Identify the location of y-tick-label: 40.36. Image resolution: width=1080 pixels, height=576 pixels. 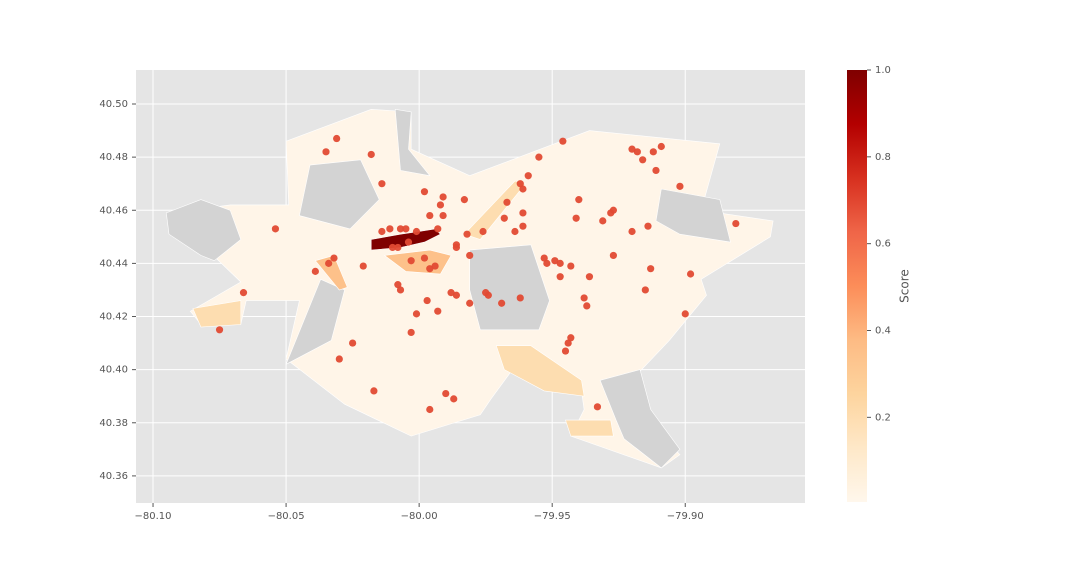
(113, 476).